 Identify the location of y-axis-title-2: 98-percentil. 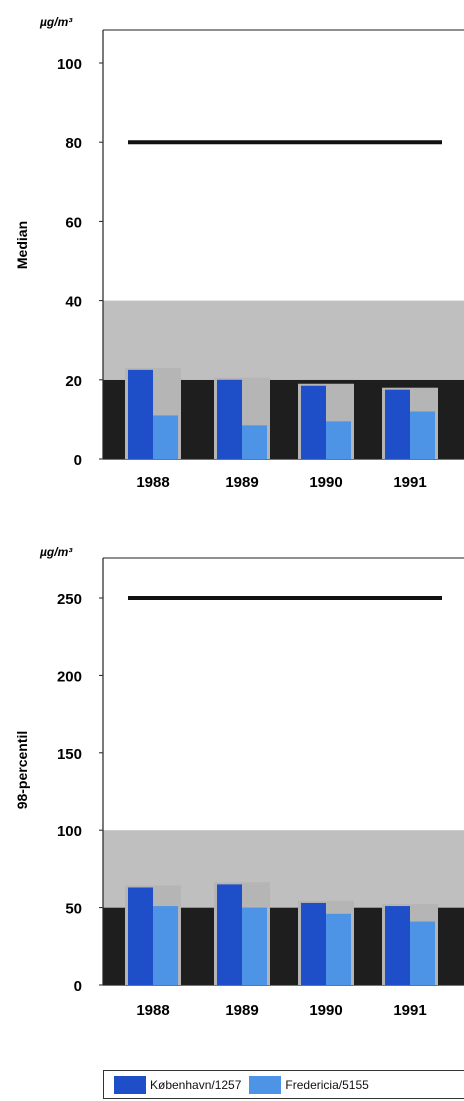
(22, 770).